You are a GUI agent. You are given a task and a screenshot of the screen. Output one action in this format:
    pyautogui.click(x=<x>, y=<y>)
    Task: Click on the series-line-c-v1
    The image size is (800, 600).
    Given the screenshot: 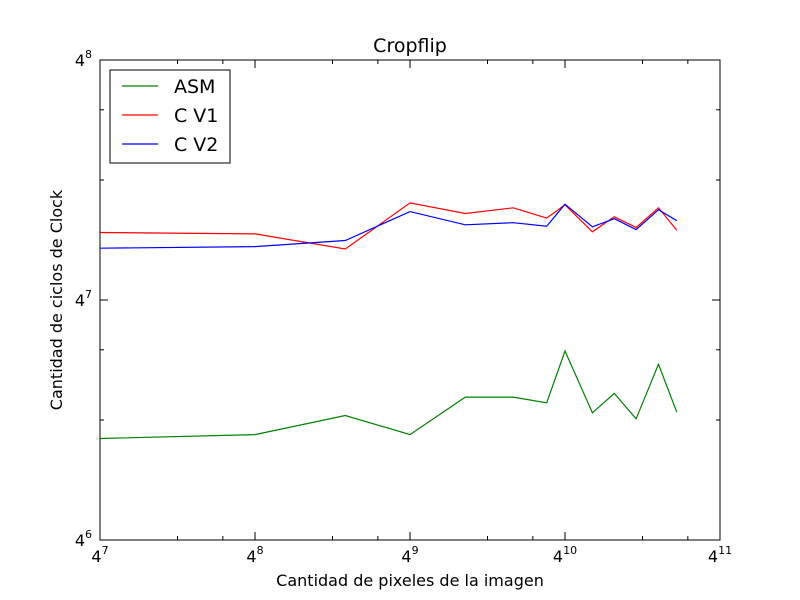 What is the action you would take?
    pyautogui.click(x=388, y=226)
    